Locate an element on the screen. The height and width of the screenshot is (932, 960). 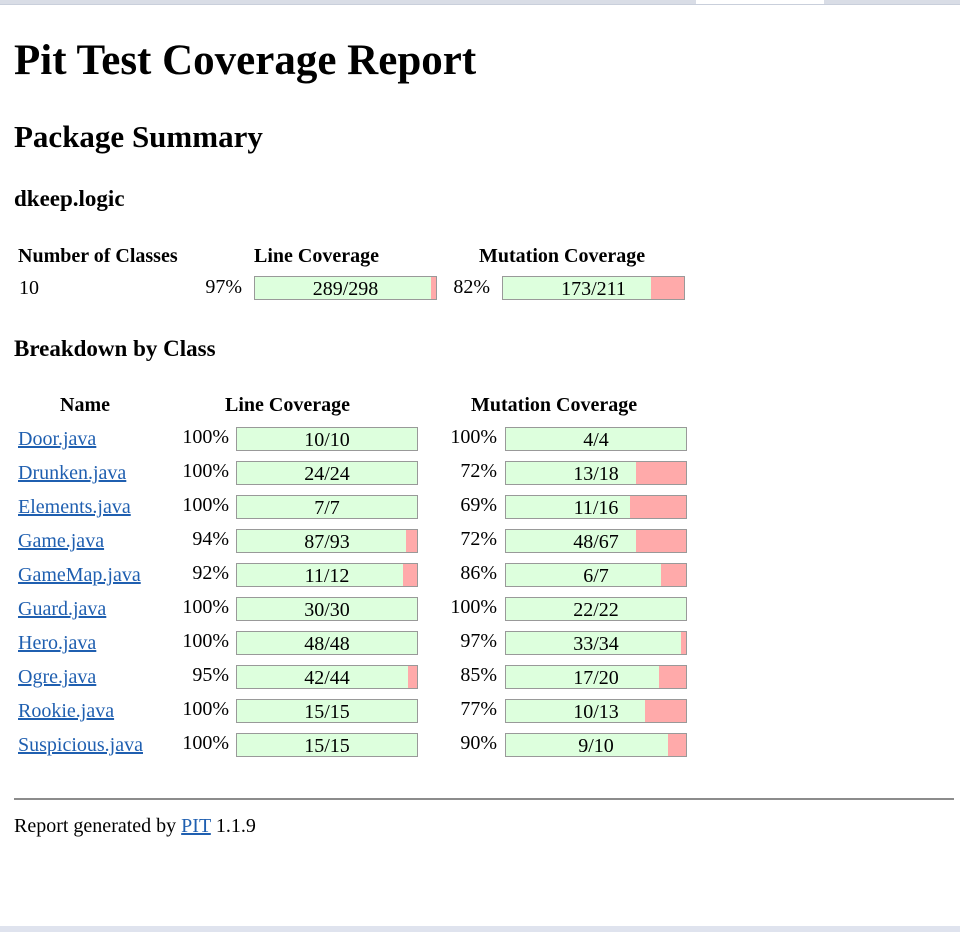
mutation-coverage-count: 33/34 is located at coordinates (596, 644).